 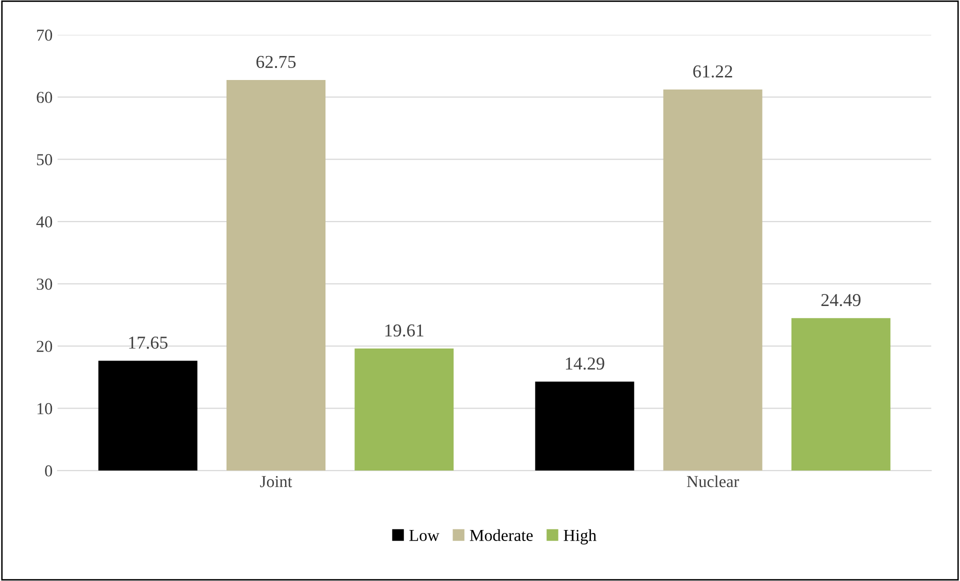 I want to click on data-label: 14.29, so click(x=585, y=364).